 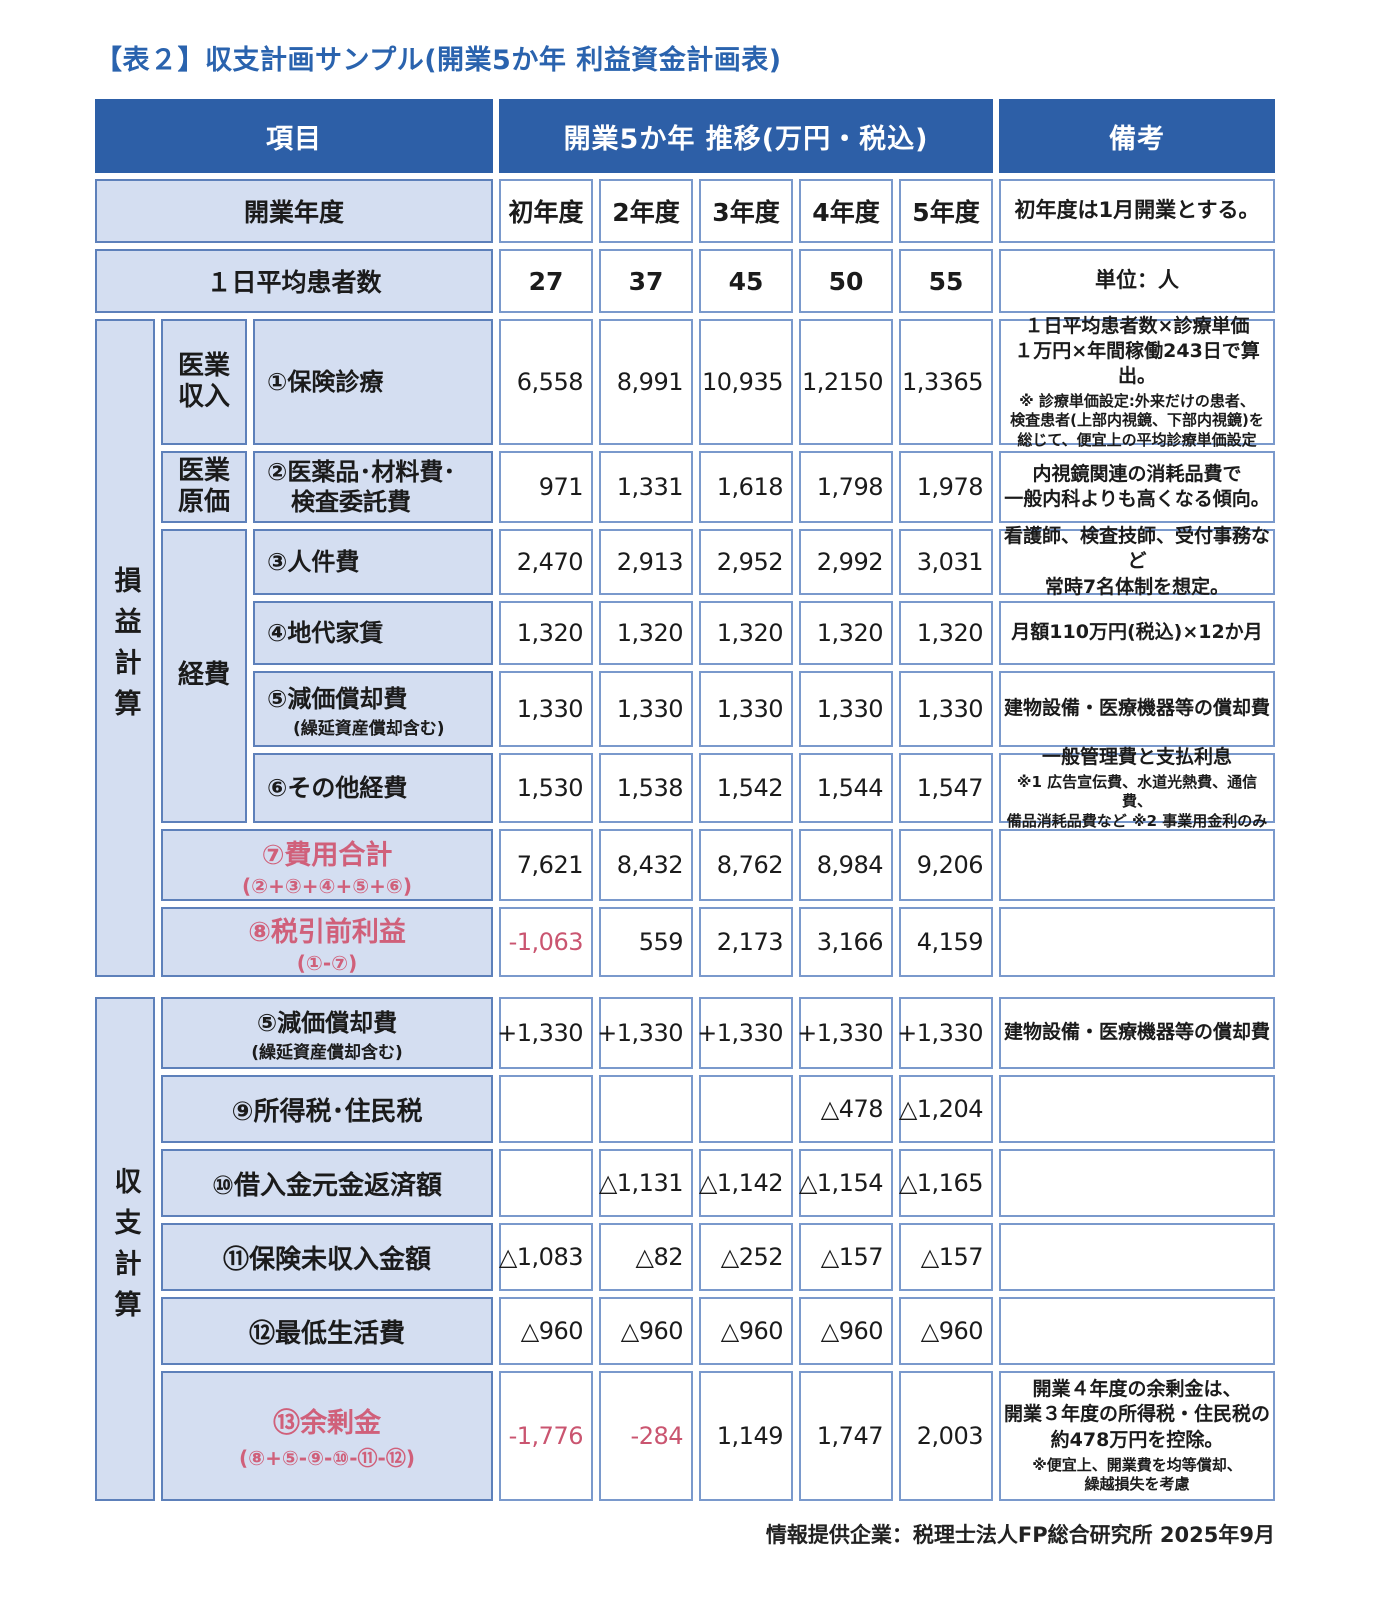 I want to click on group-label-expenses: 経費, so click(x=204, y=676).